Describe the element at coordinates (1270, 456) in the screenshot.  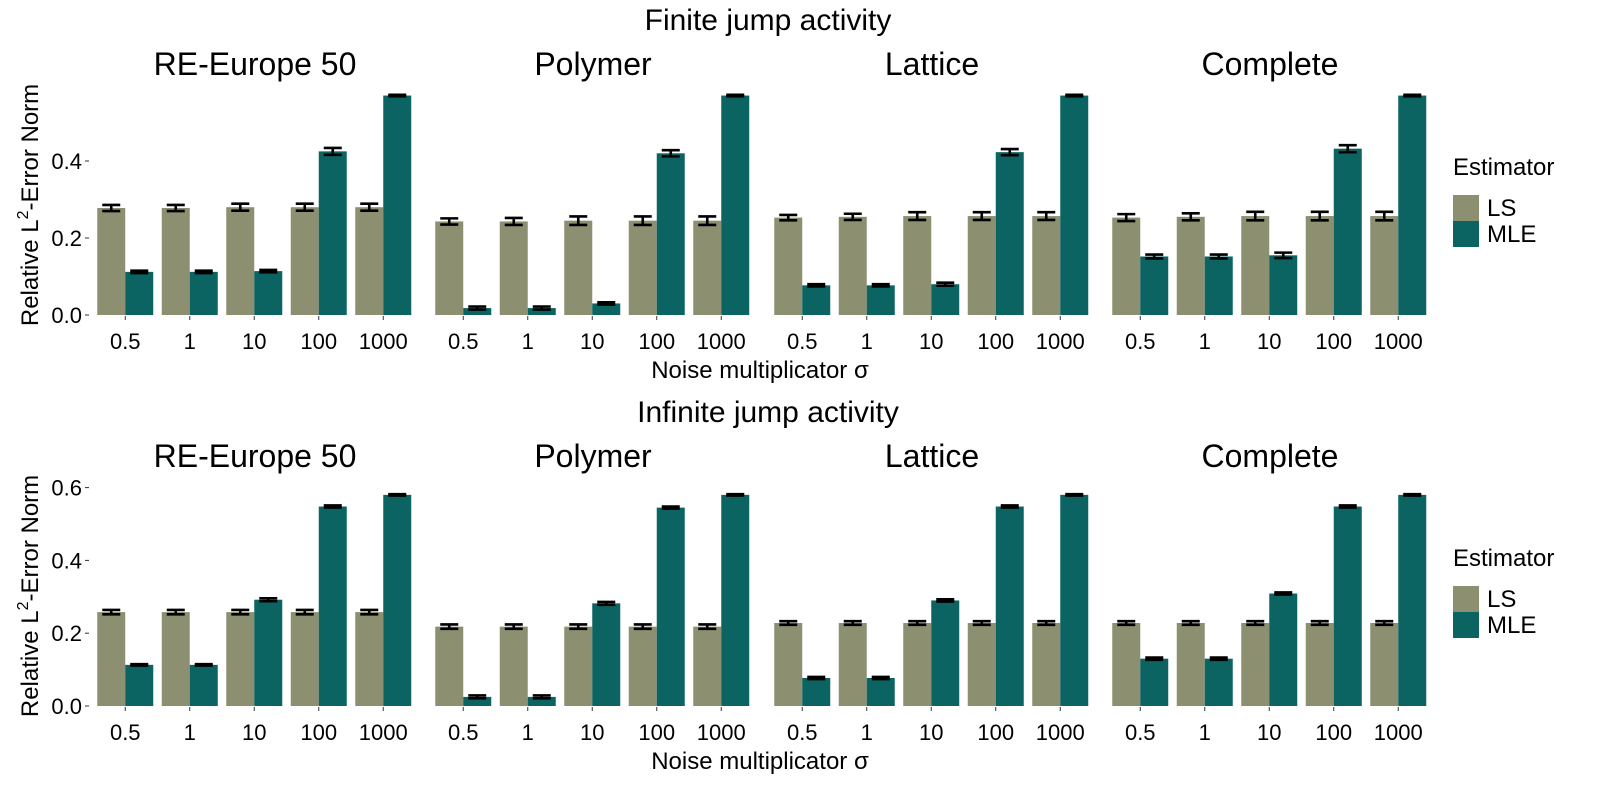
I see `facet-title: Complete` at that location.